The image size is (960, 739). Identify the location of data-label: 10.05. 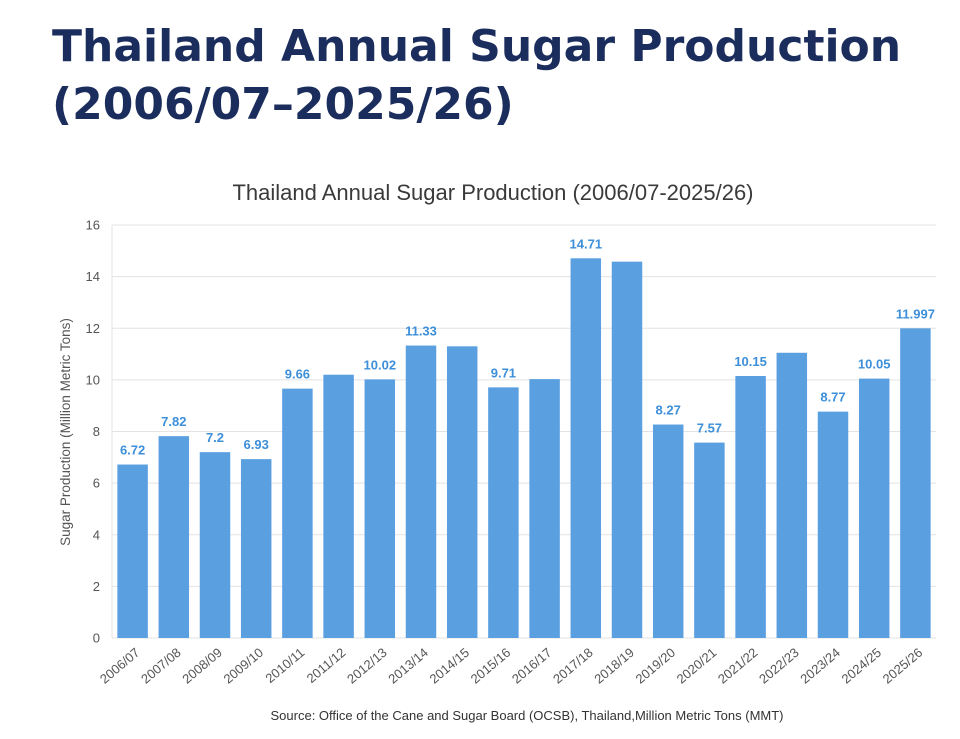
(874, 364).